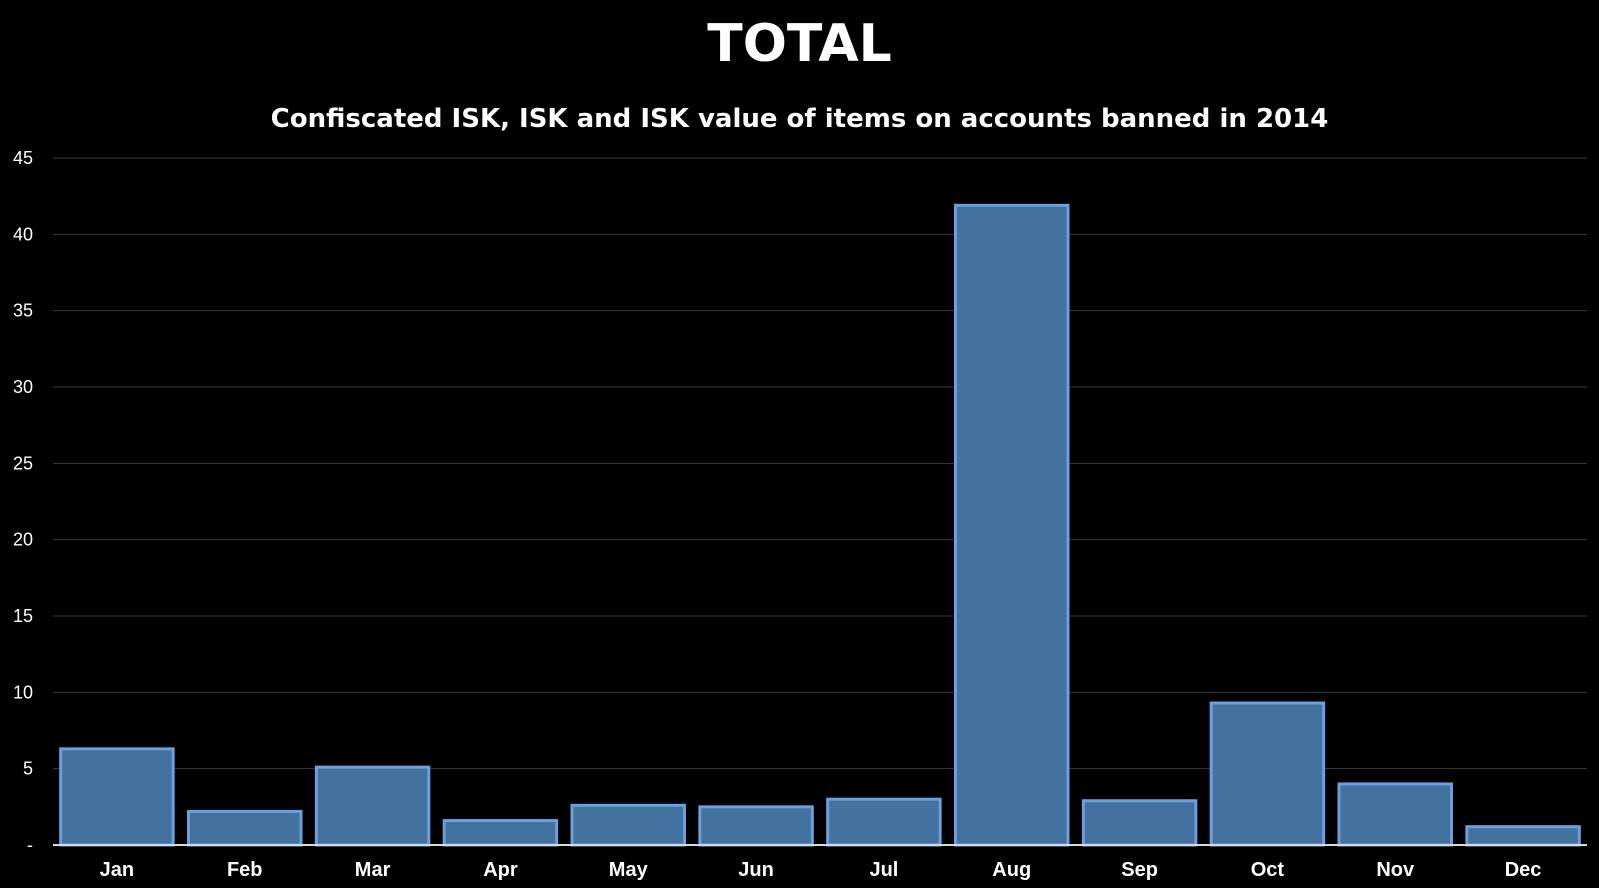 The image size is (1599, 888). What do you see at coordinates (28, 769) in the screenshot?
I see `y-tick-label: 5` at bounding box center [28, 769].